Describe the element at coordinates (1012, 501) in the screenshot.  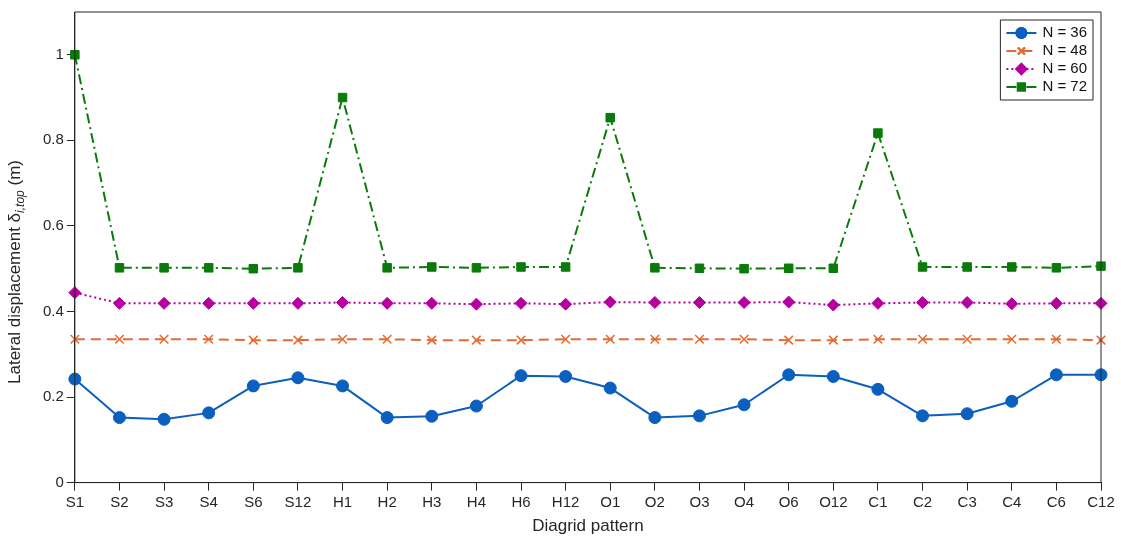
I see `x-tick-label: C4` at that location.